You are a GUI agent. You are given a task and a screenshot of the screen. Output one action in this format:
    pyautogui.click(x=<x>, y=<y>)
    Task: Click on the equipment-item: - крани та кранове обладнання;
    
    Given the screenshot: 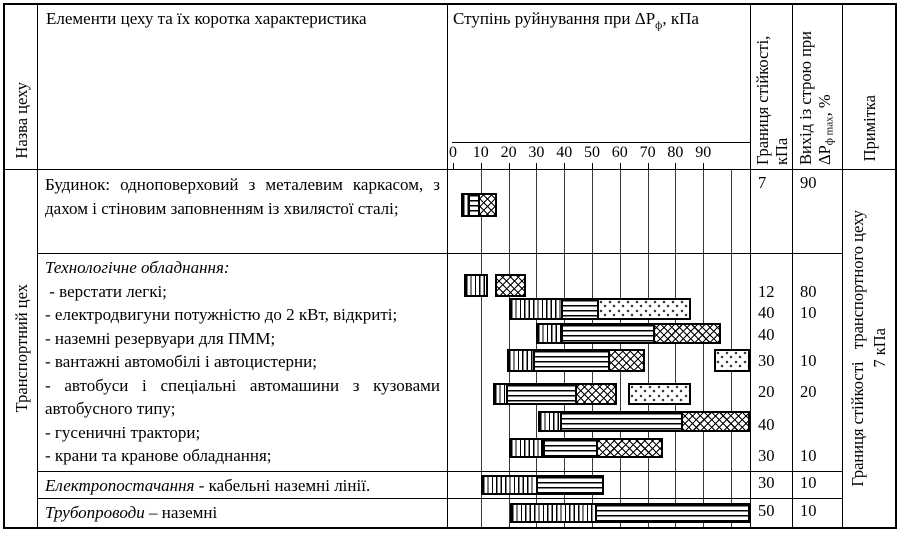 What is the action you would take?
    pyautogui.click(x=158, y=455)
    